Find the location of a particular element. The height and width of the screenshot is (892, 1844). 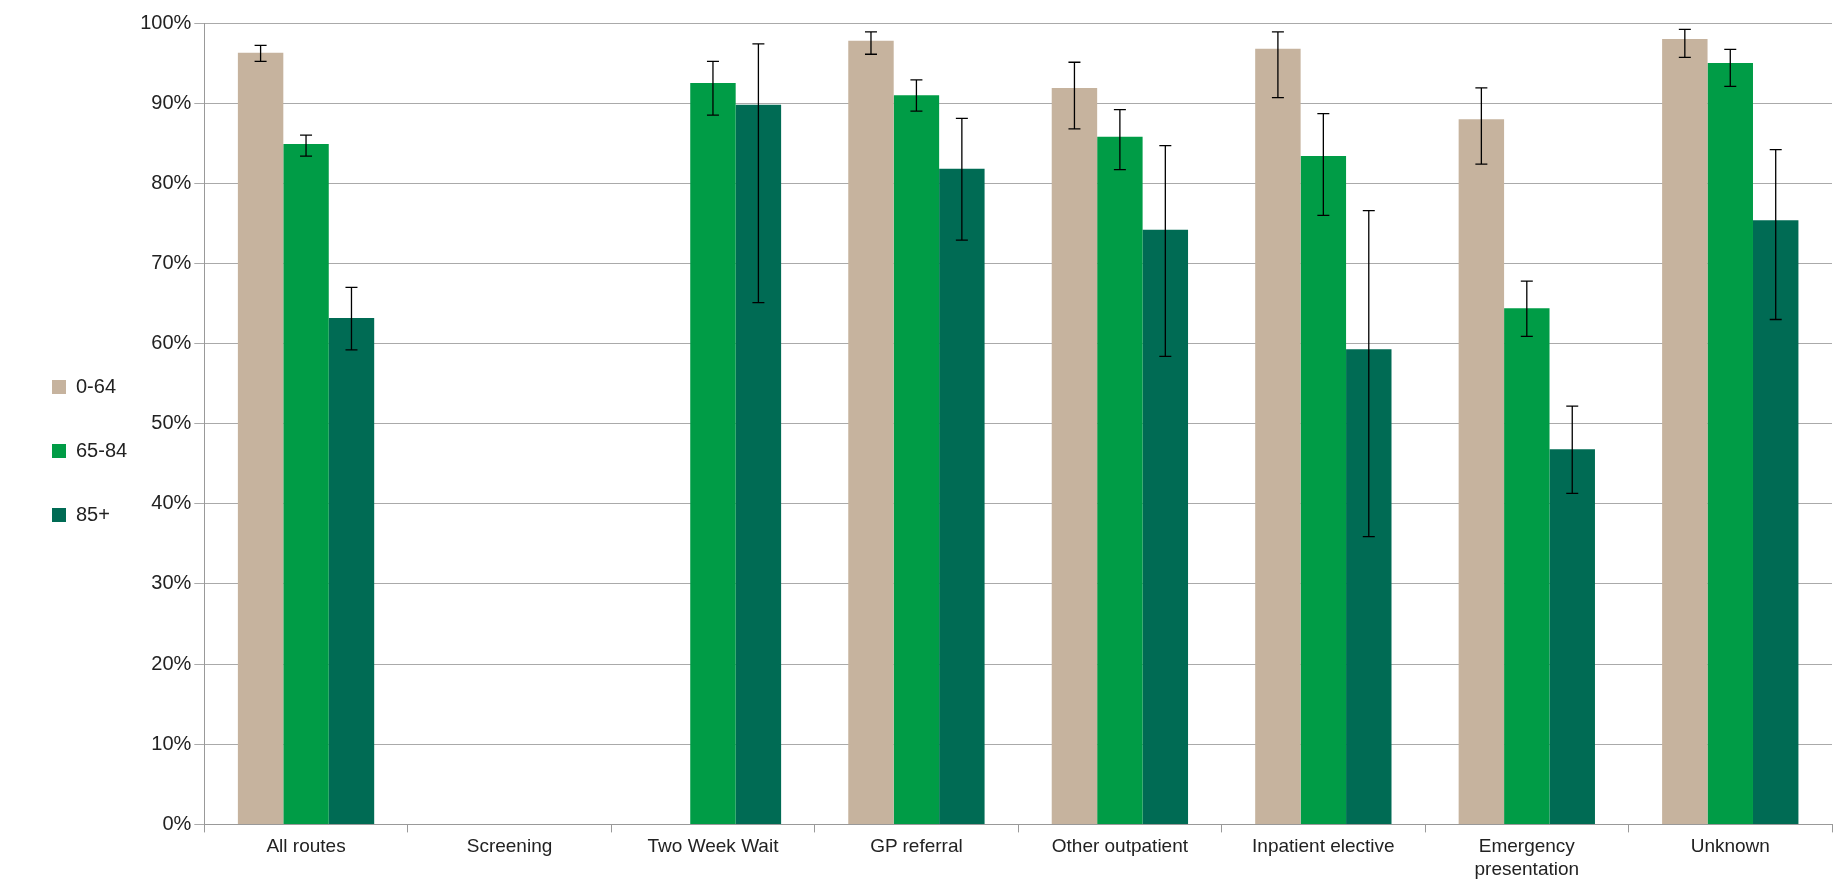

y-tick-label: 30% is located at coordinates (171, 582).